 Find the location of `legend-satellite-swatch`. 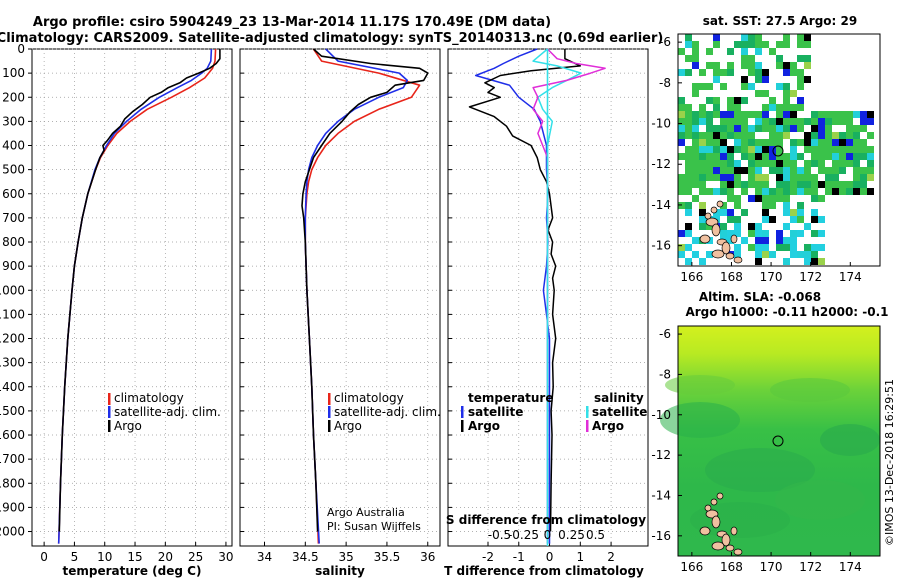

legend-satellite-swatch is located at coordinates (329, 412).